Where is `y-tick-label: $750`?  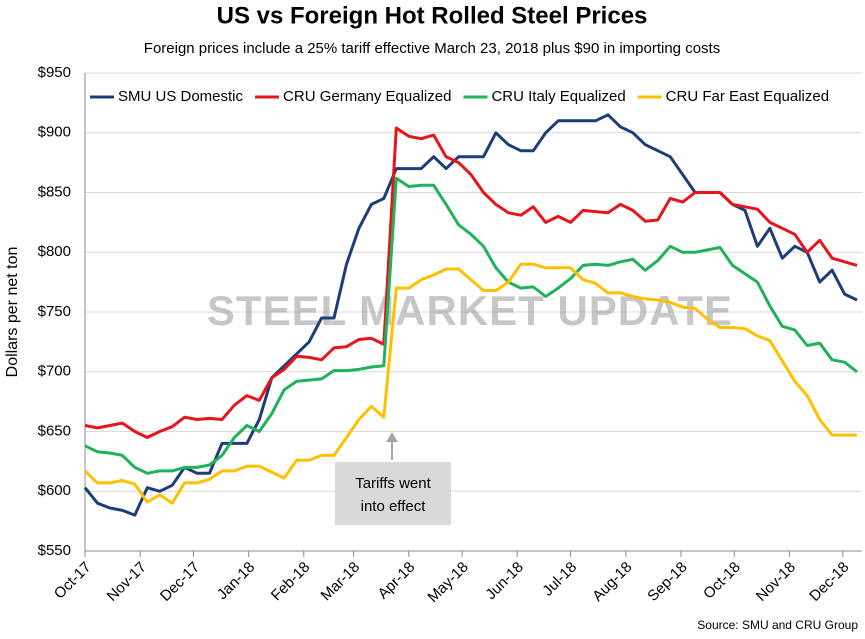
y-tick-label: $750 is located at coordinates (54, 311).